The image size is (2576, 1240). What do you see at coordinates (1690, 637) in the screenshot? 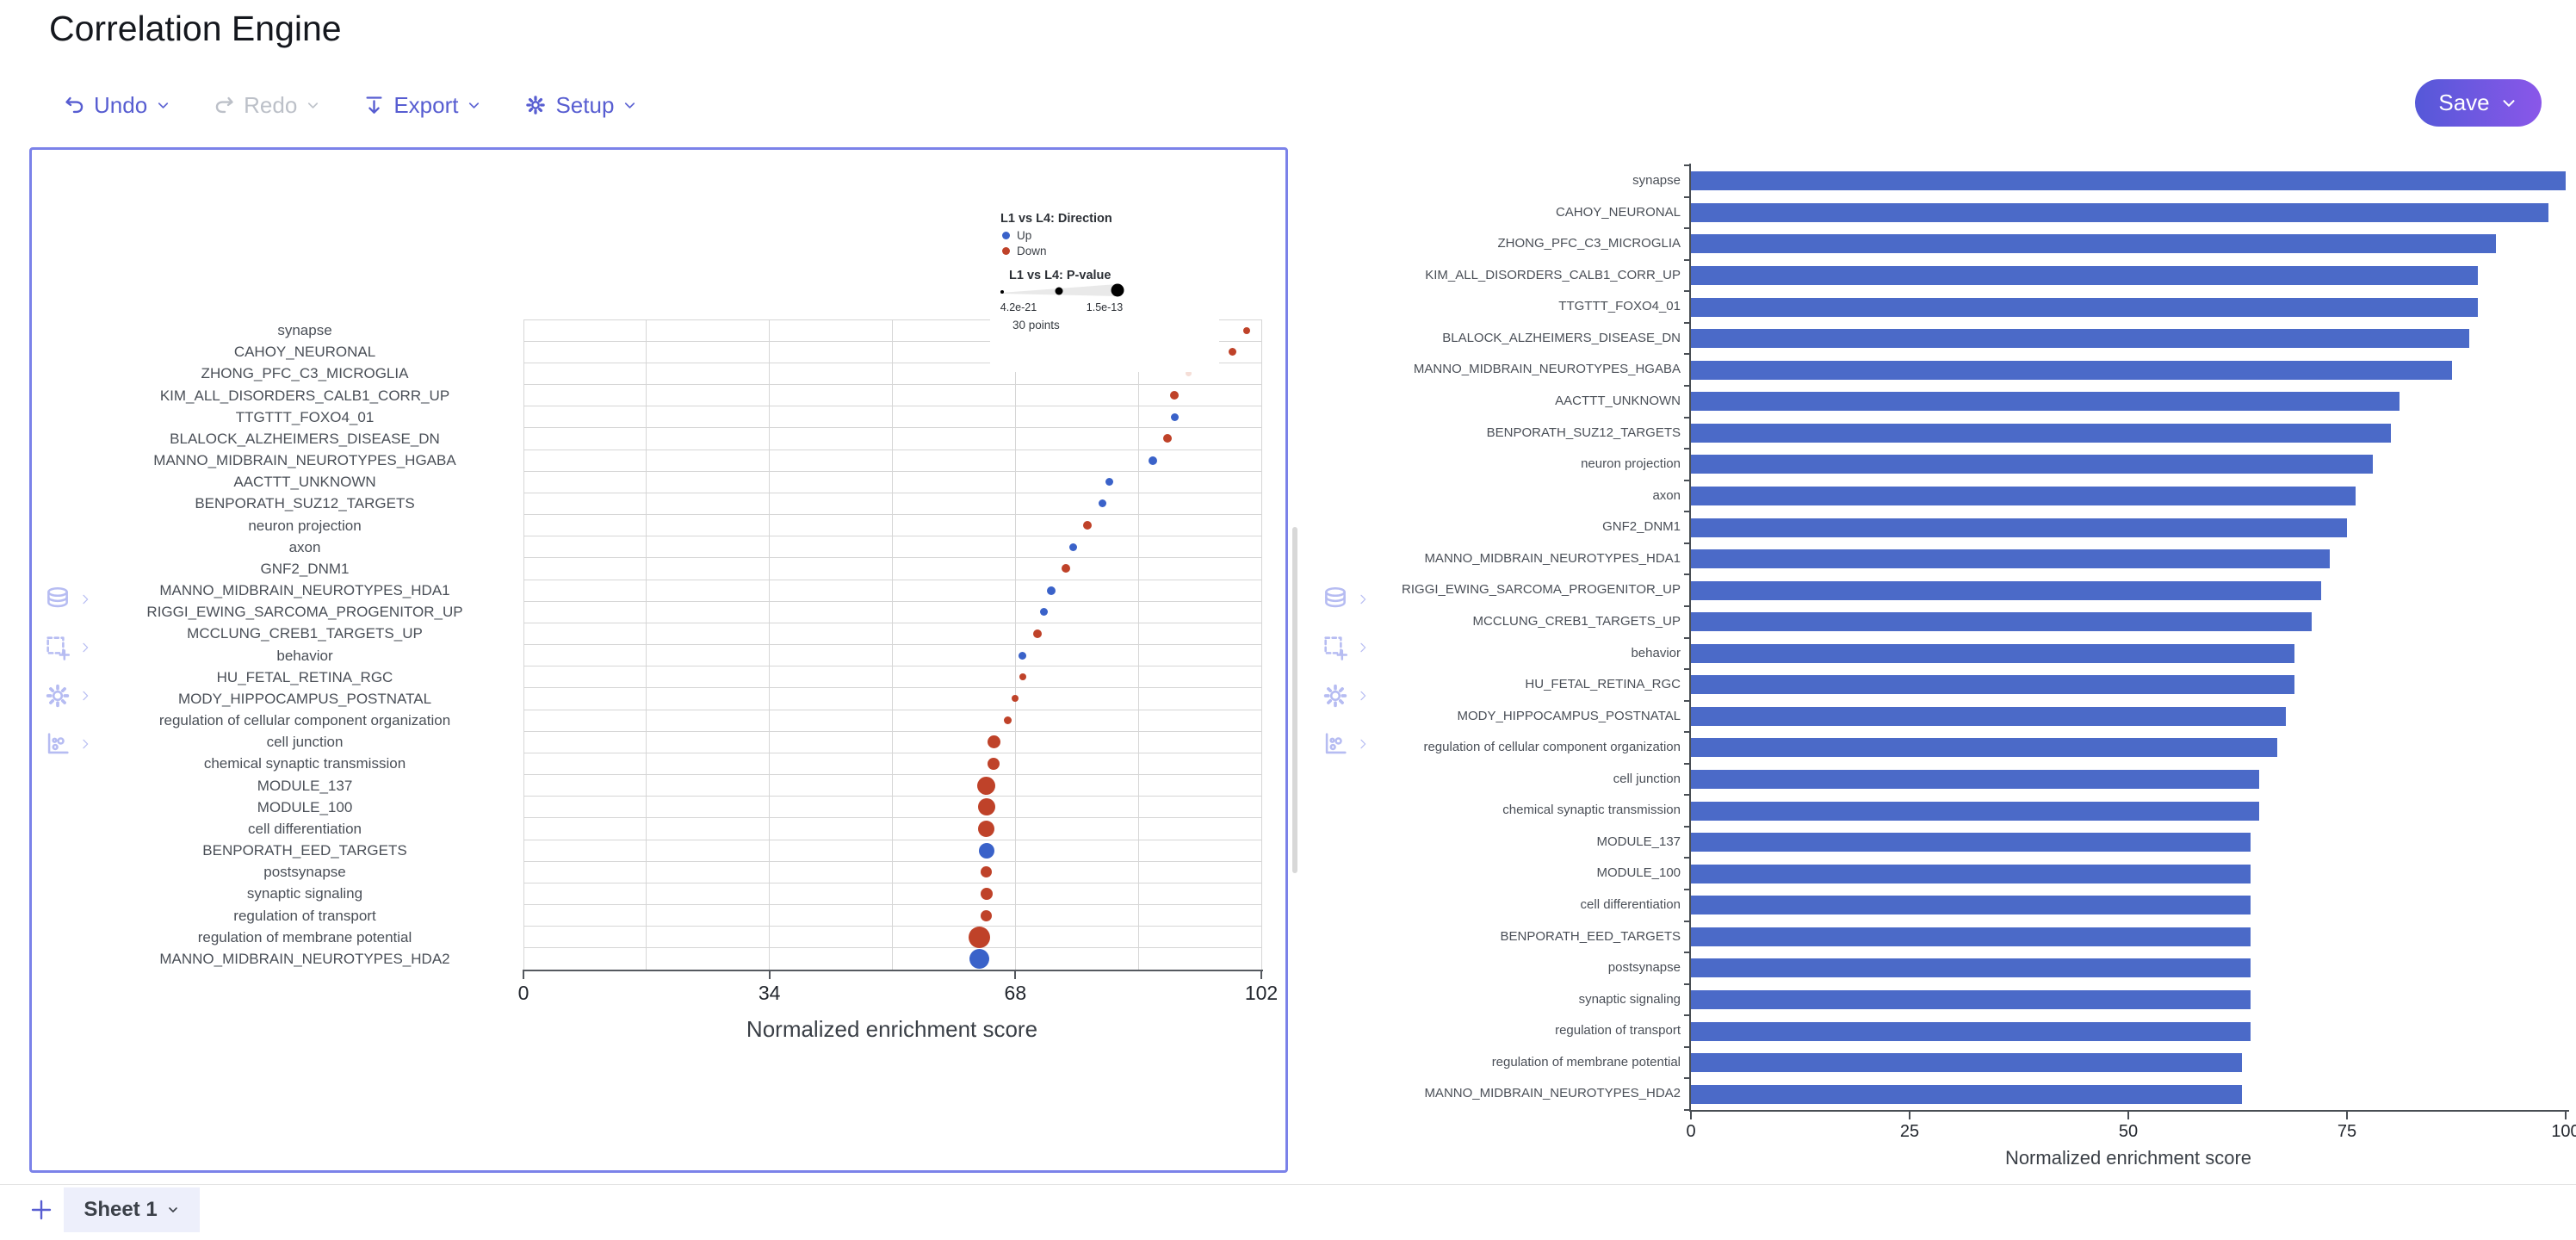
I see `barchart-y-axis` at bounding box center [1690, 637].